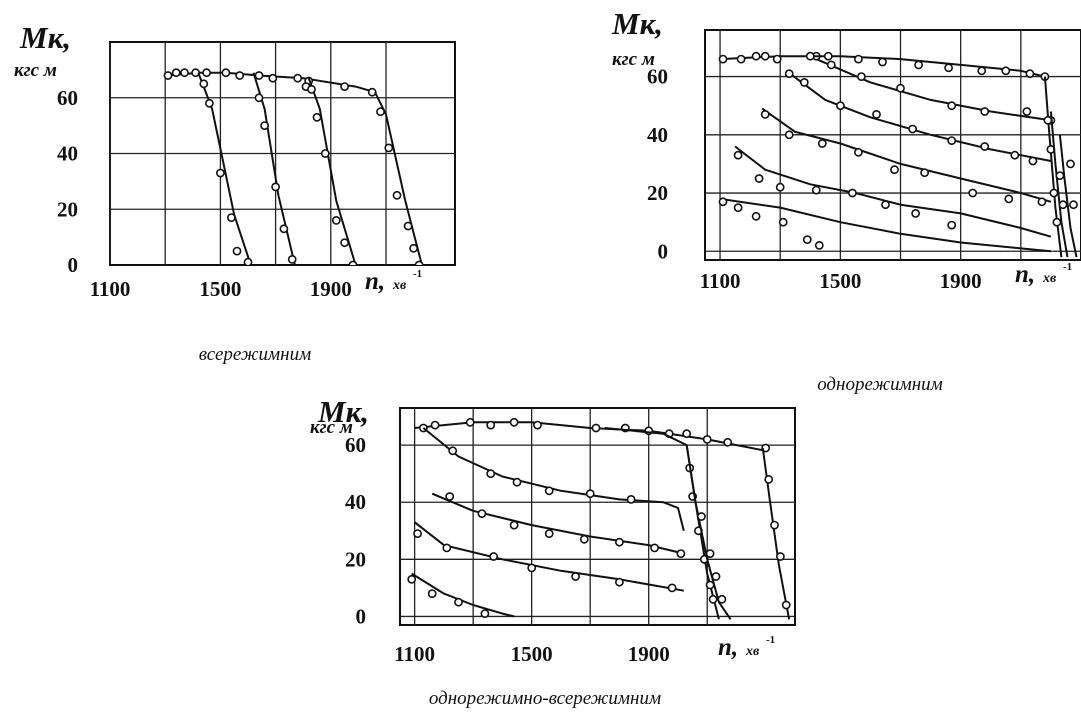 This screenshot has width=1081, height=713. I want to click on chart-caption: всережимним, so click(255, 354).